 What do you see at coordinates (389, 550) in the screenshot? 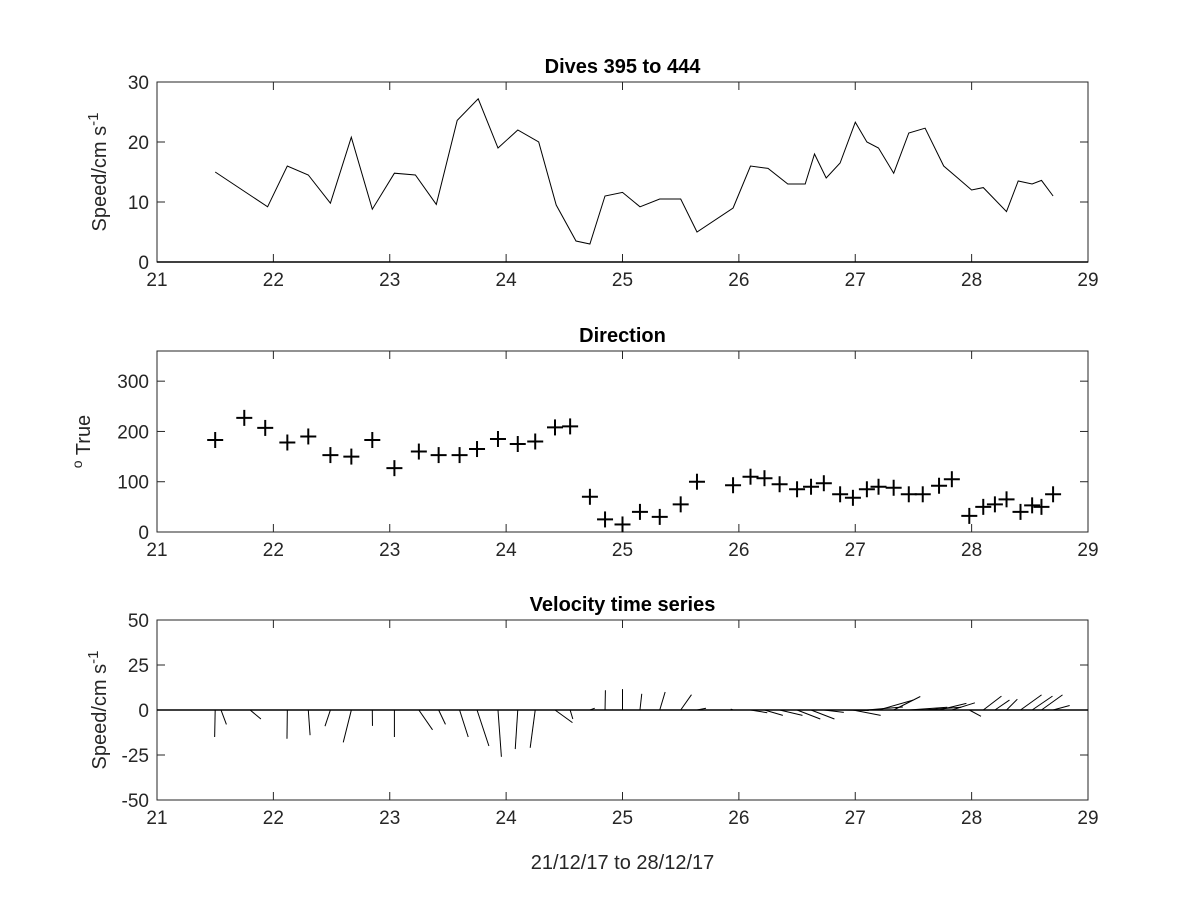
I see `direction-x-tick-label: 23` at bounding box center [389, 550].